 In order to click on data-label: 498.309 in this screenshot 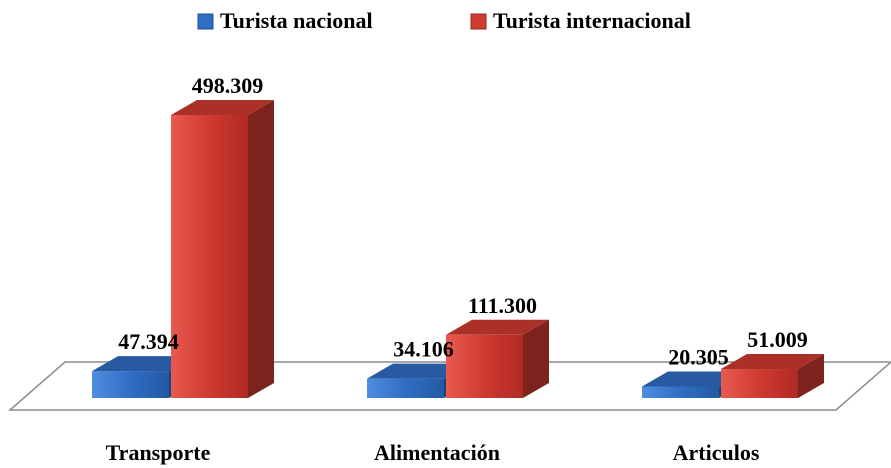, I will do `click(228, 85)`.